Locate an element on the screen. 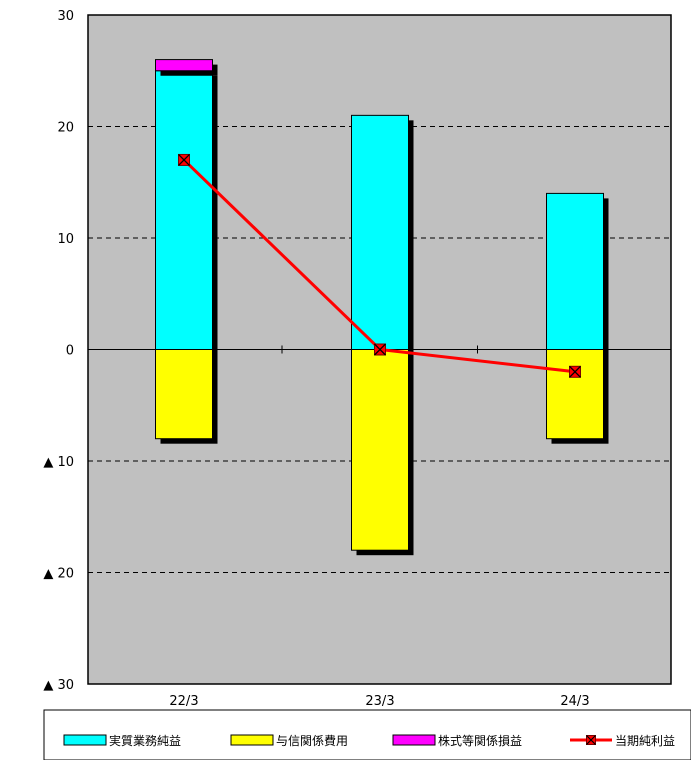 The image size is (691, 760). x-tick-label: 22/3 is located at coordinates (183, 701).